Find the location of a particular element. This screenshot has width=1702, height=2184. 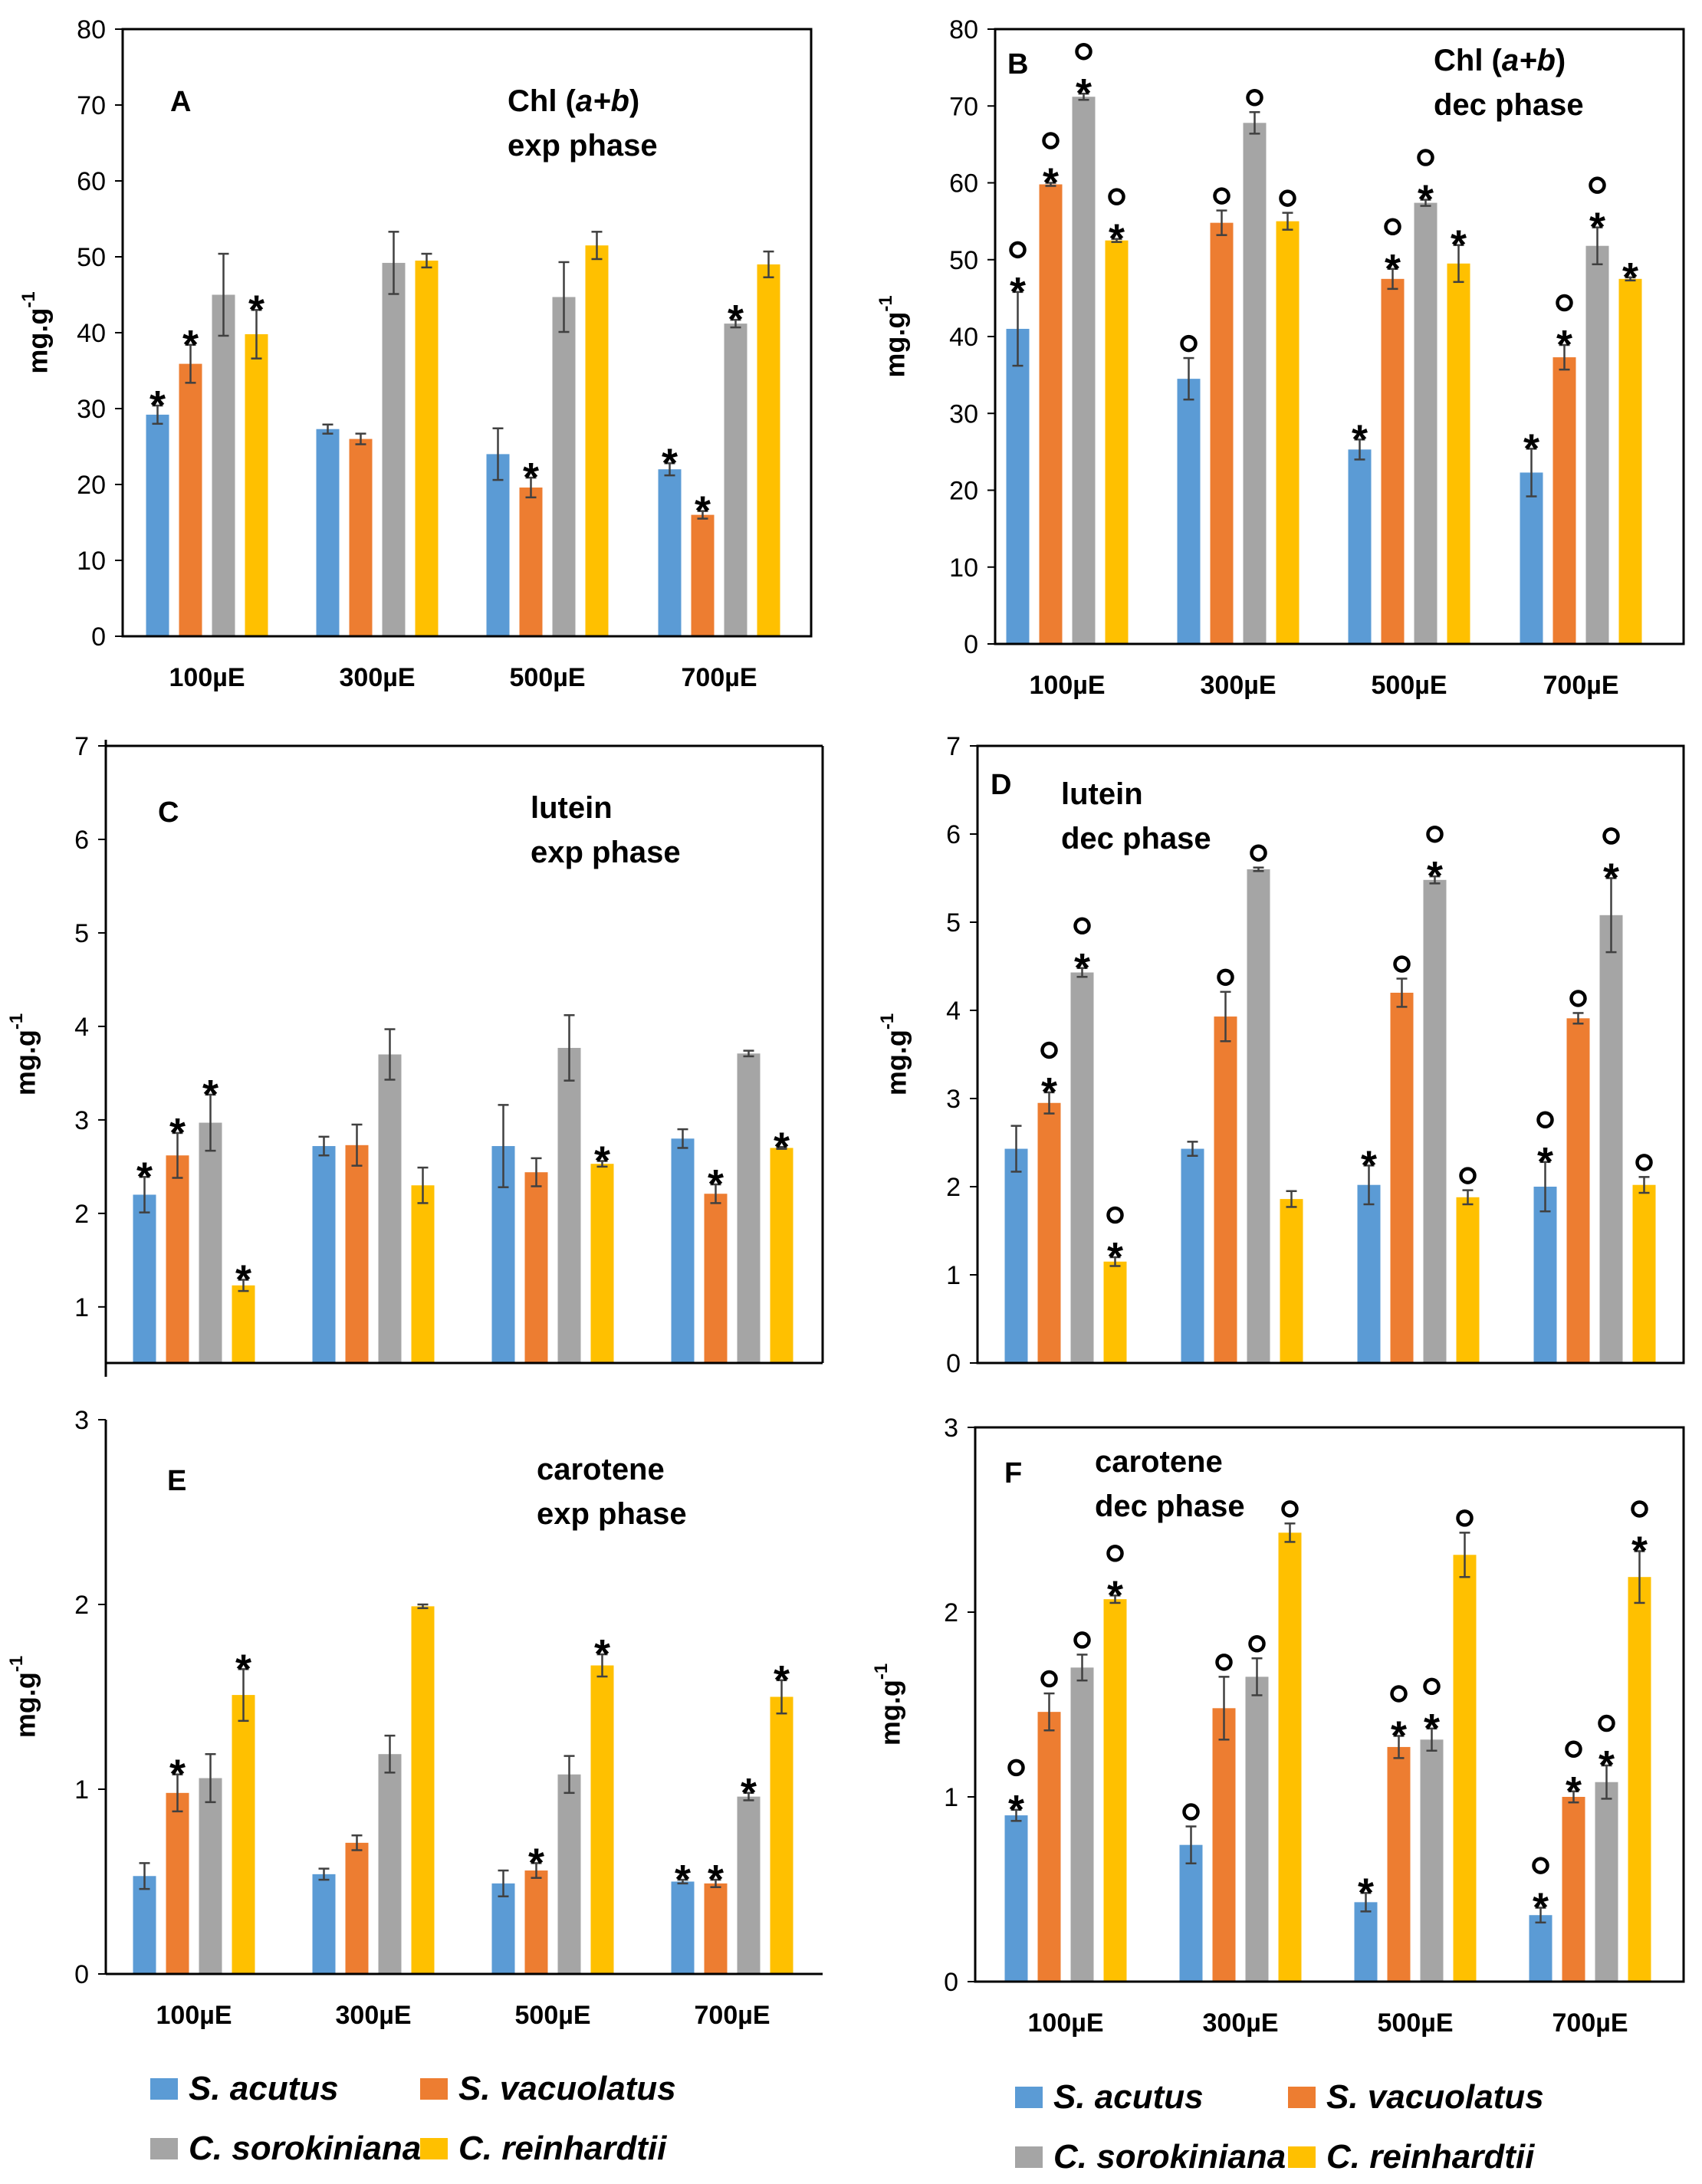

panel-letter: B is located at coordinates (1018, 64).